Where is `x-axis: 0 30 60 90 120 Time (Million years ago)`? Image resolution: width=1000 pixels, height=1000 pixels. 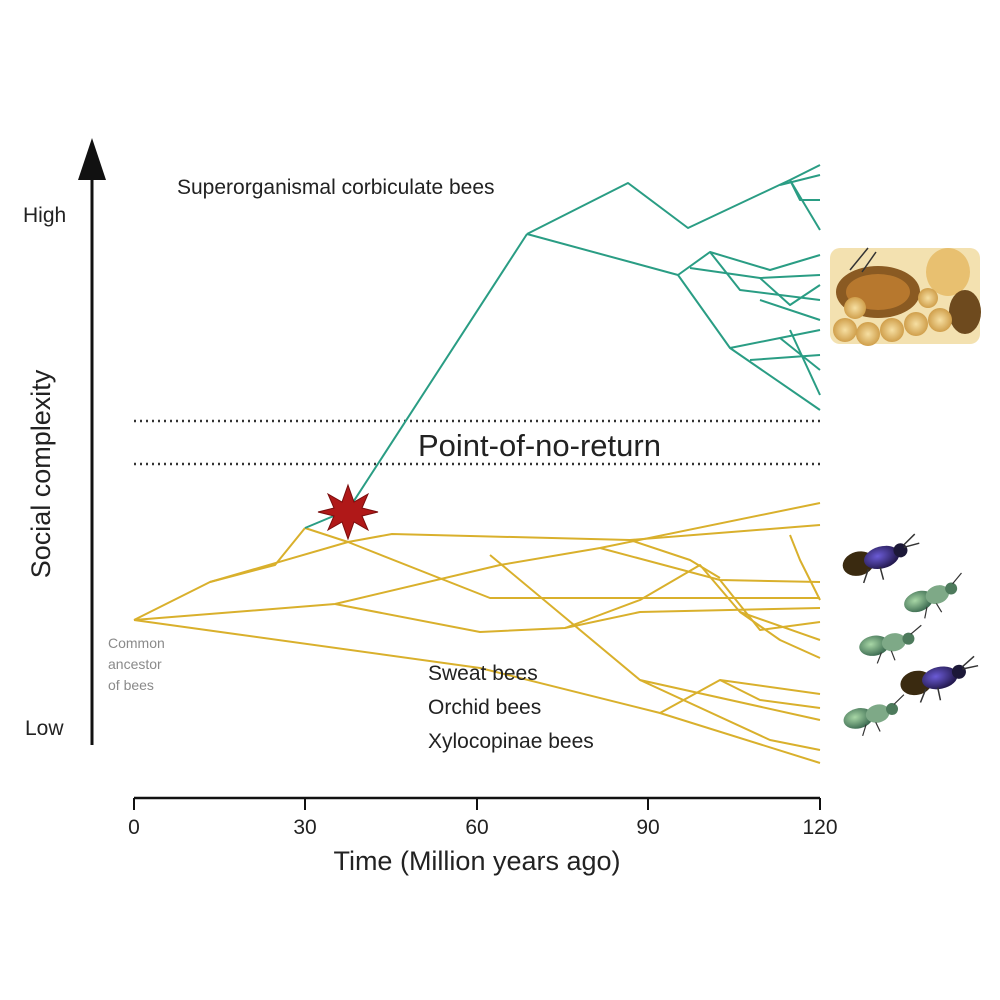
x-axis: 0 30 60 90 120 Time (Million years ago) is located at coordinates (483, 836).